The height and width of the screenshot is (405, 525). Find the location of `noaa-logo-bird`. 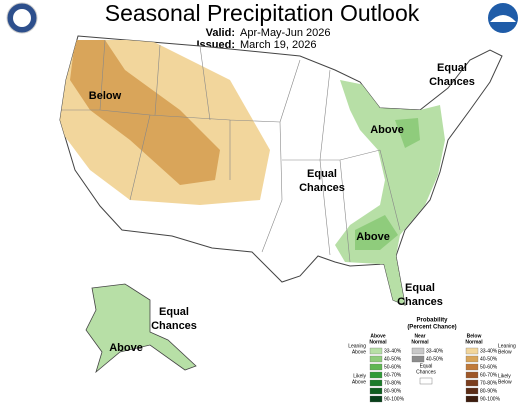

noaa-logo-bird is located at coordinates (503, 18).